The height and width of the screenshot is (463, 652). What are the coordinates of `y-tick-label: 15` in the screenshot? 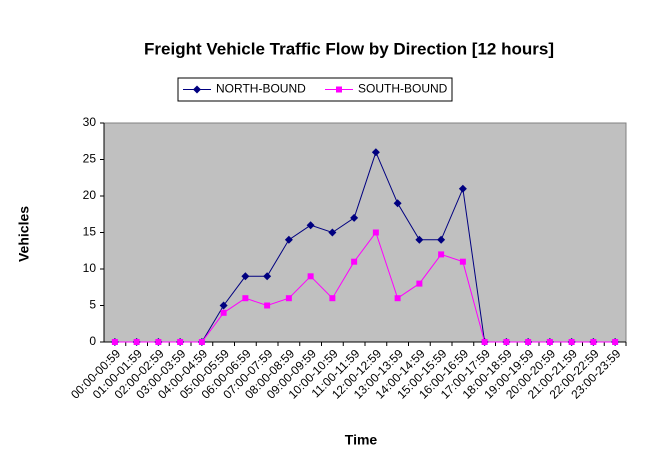 It's located at (90, 232).